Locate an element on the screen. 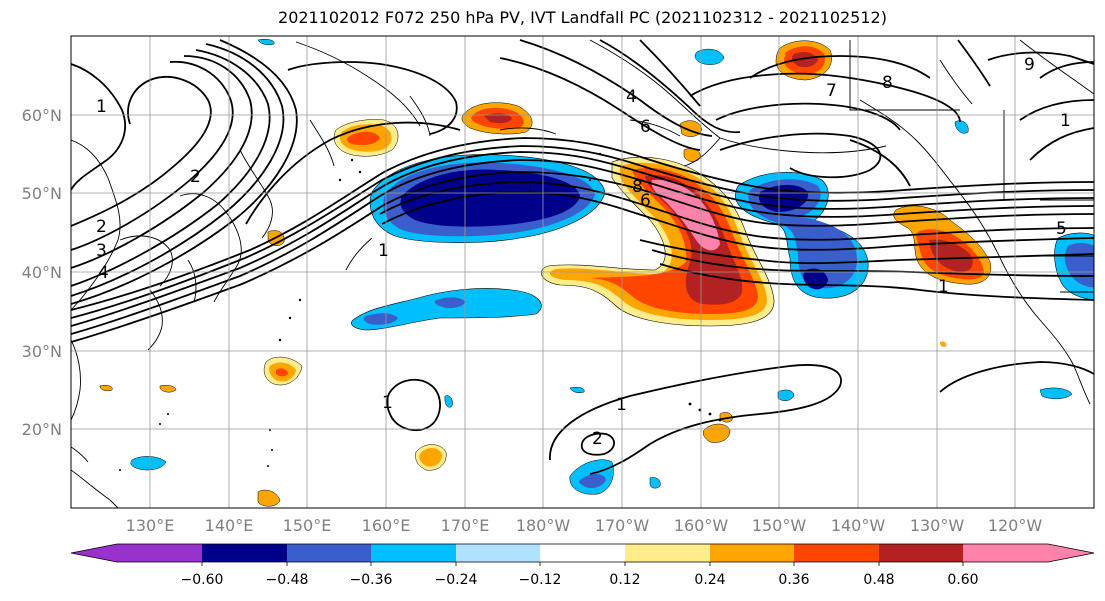  lon-label: 130°E is located at coordinates (150, 525).